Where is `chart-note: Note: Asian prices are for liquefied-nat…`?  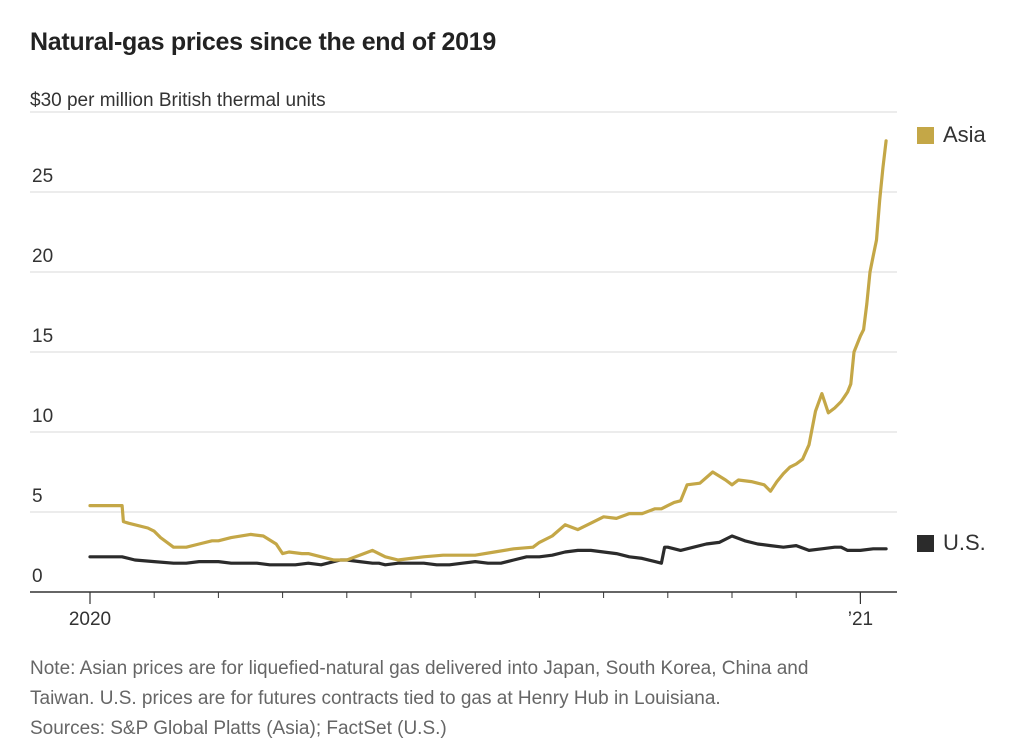 chart-note: Note: Asian prices are for liquefied-nat… is located at coordinates (510, 699).